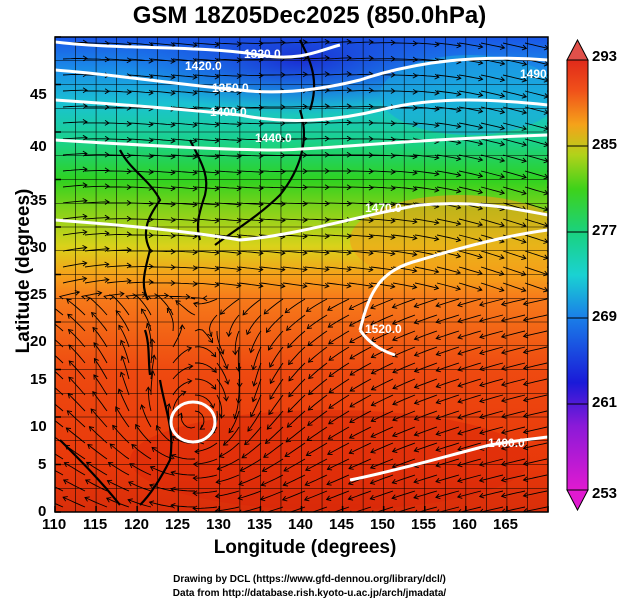  I want to click on colorbar-min-arrow, so click(577, 500).